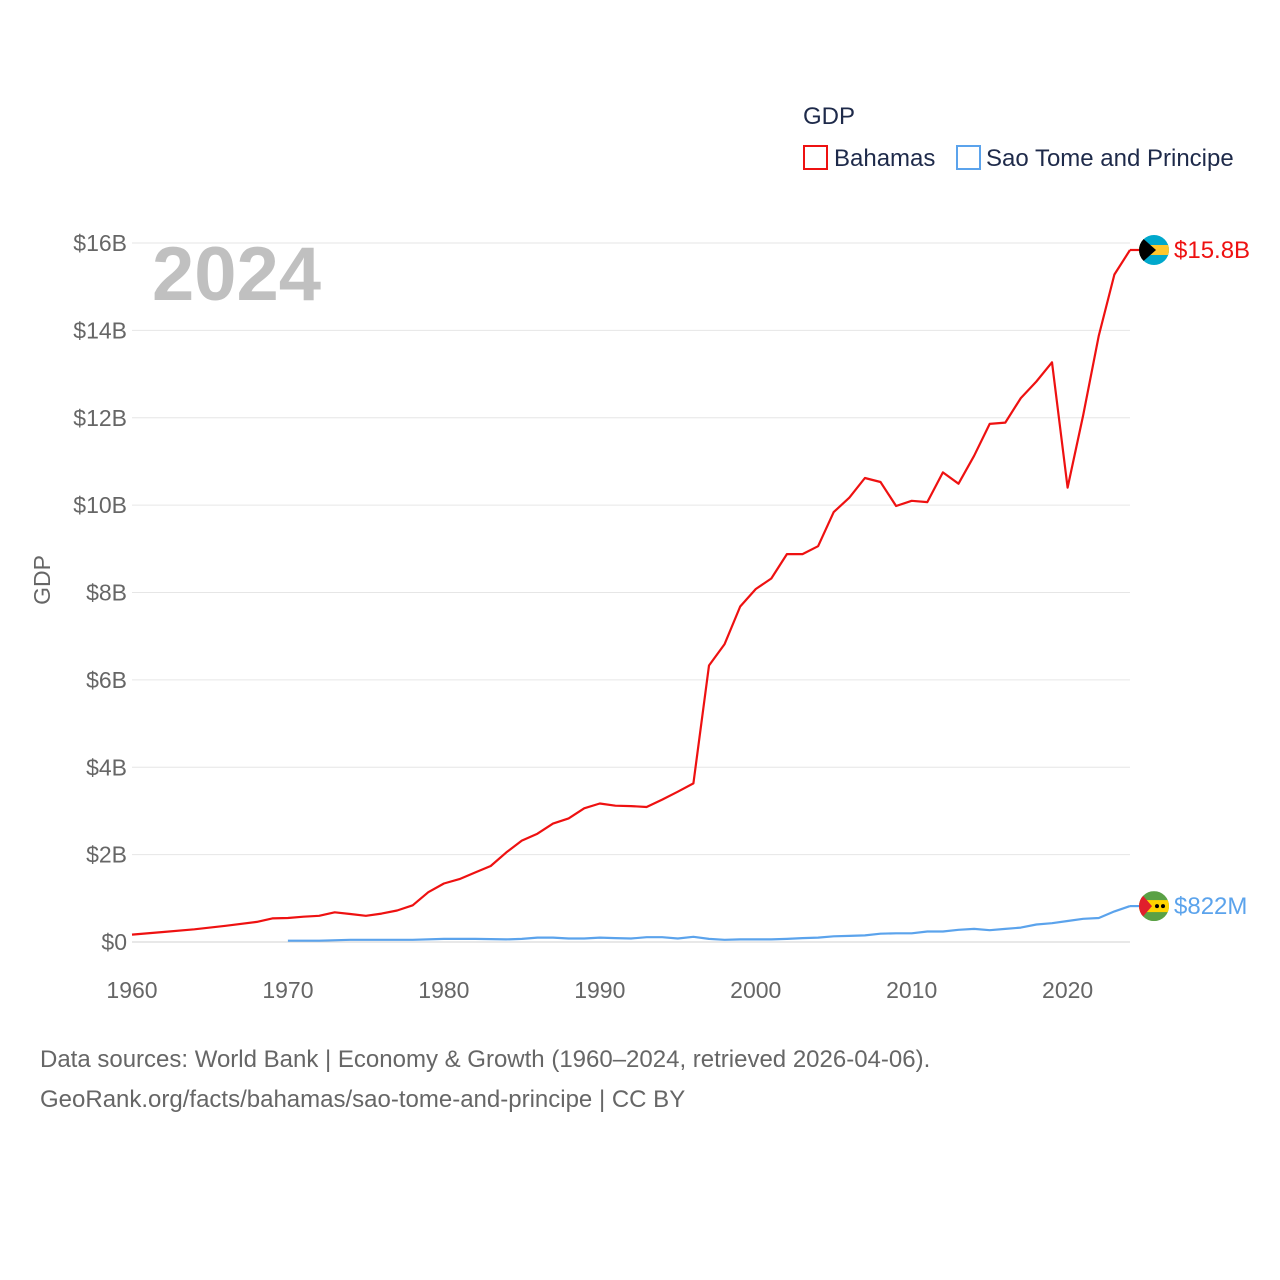 The width and height of the screenshot is (1280, 1280). I want to click on legend: GDP Bahamas Sao Tome and Principe, so click(1018, 137).